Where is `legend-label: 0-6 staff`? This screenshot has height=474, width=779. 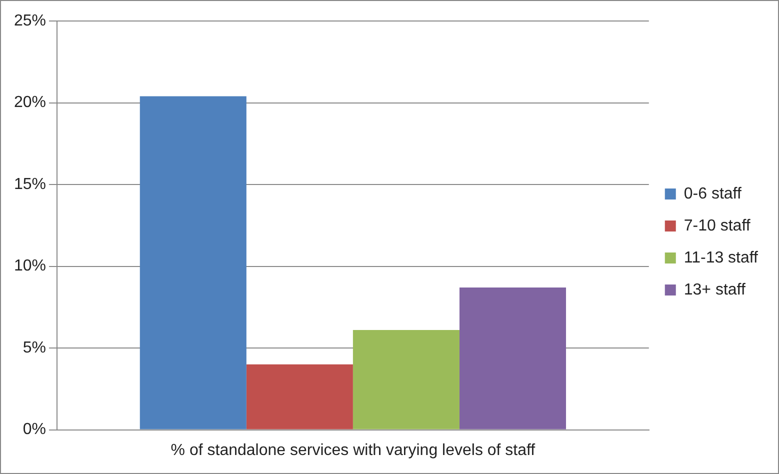
legend-label: 0-6 staff is located at coordinates (713, 193).